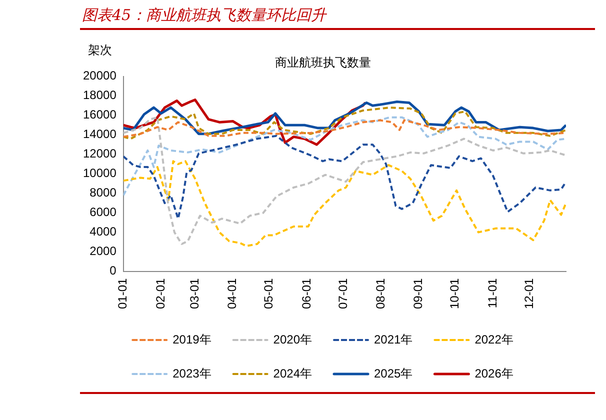 Image resolution: width=606 pixels, height=420 pixels. I want to click on legend-label: 2024年, so click(292, 373).